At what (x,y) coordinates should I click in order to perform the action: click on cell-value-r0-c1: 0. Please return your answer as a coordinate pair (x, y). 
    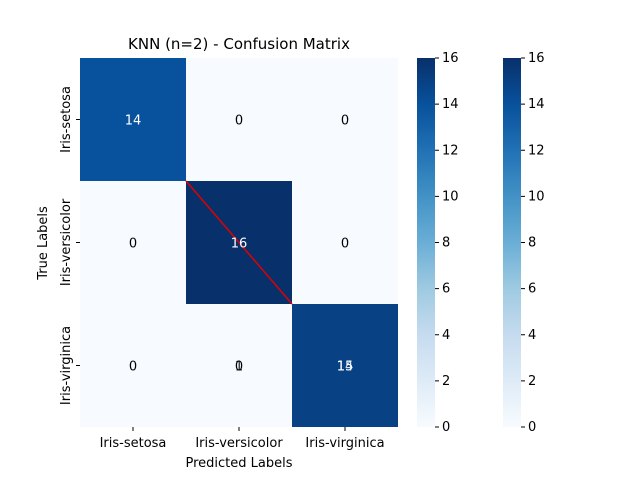
    Looking at the image, I should click on (239, 121).